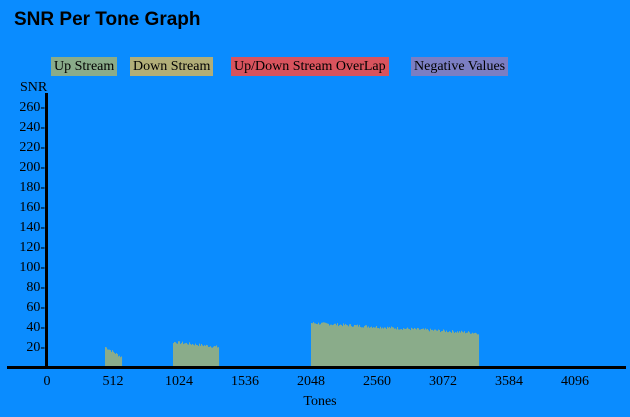  Describe the element at coordinates (311, 381) in the screenshot. I see `x-tick-label: 2048` at that location.